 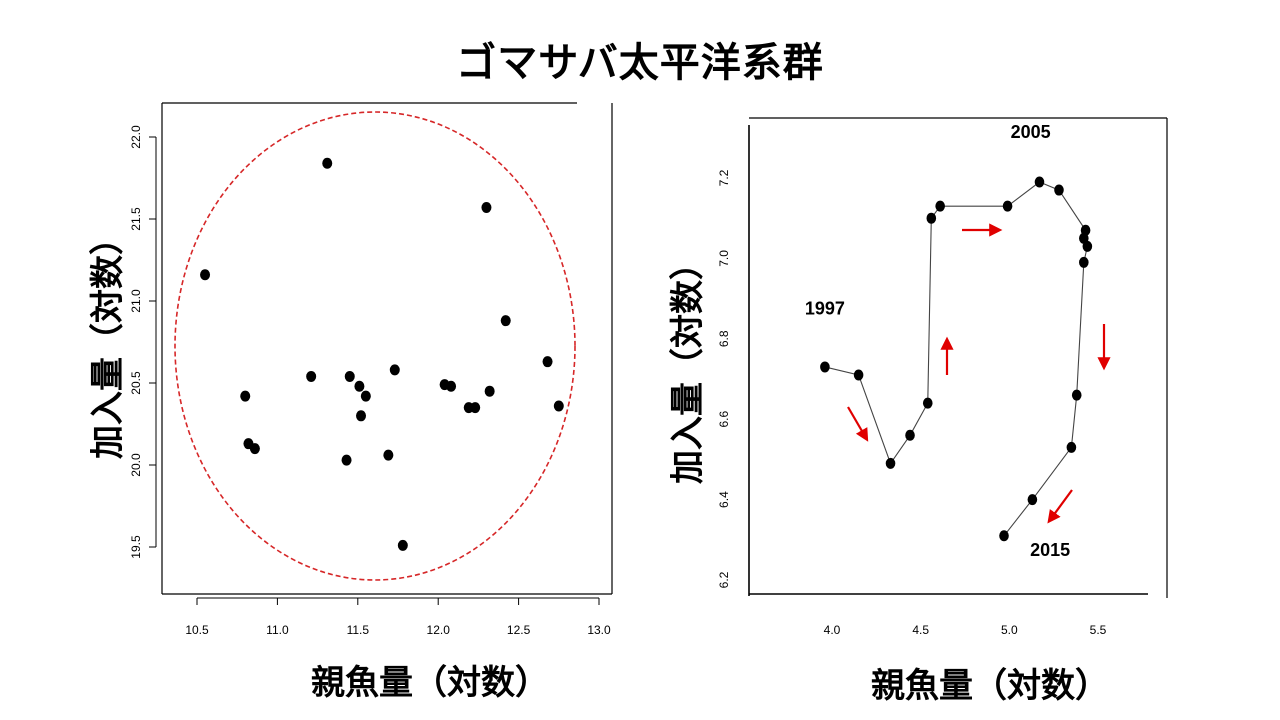 What do you see at coordinates (136, 219) in the screenshot?
I see `y-tick-label: 21.5` at bounding box center [136, 219].